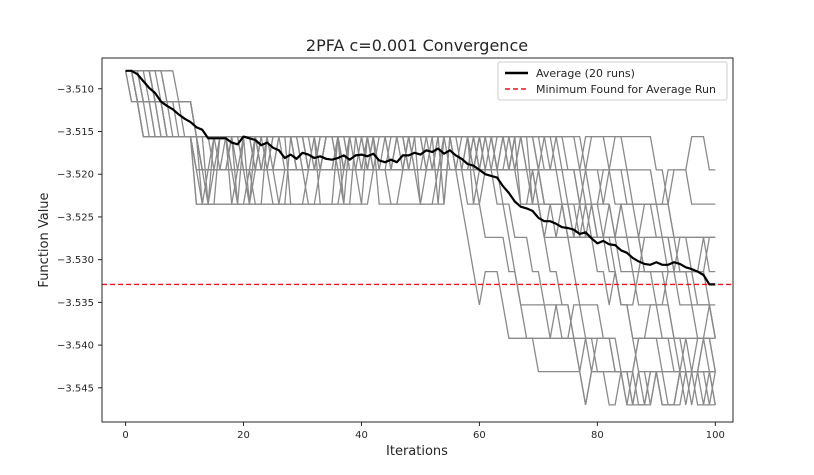 This screenshot has width=814, height=475. I want to click on legend-box, so click(612, 81).